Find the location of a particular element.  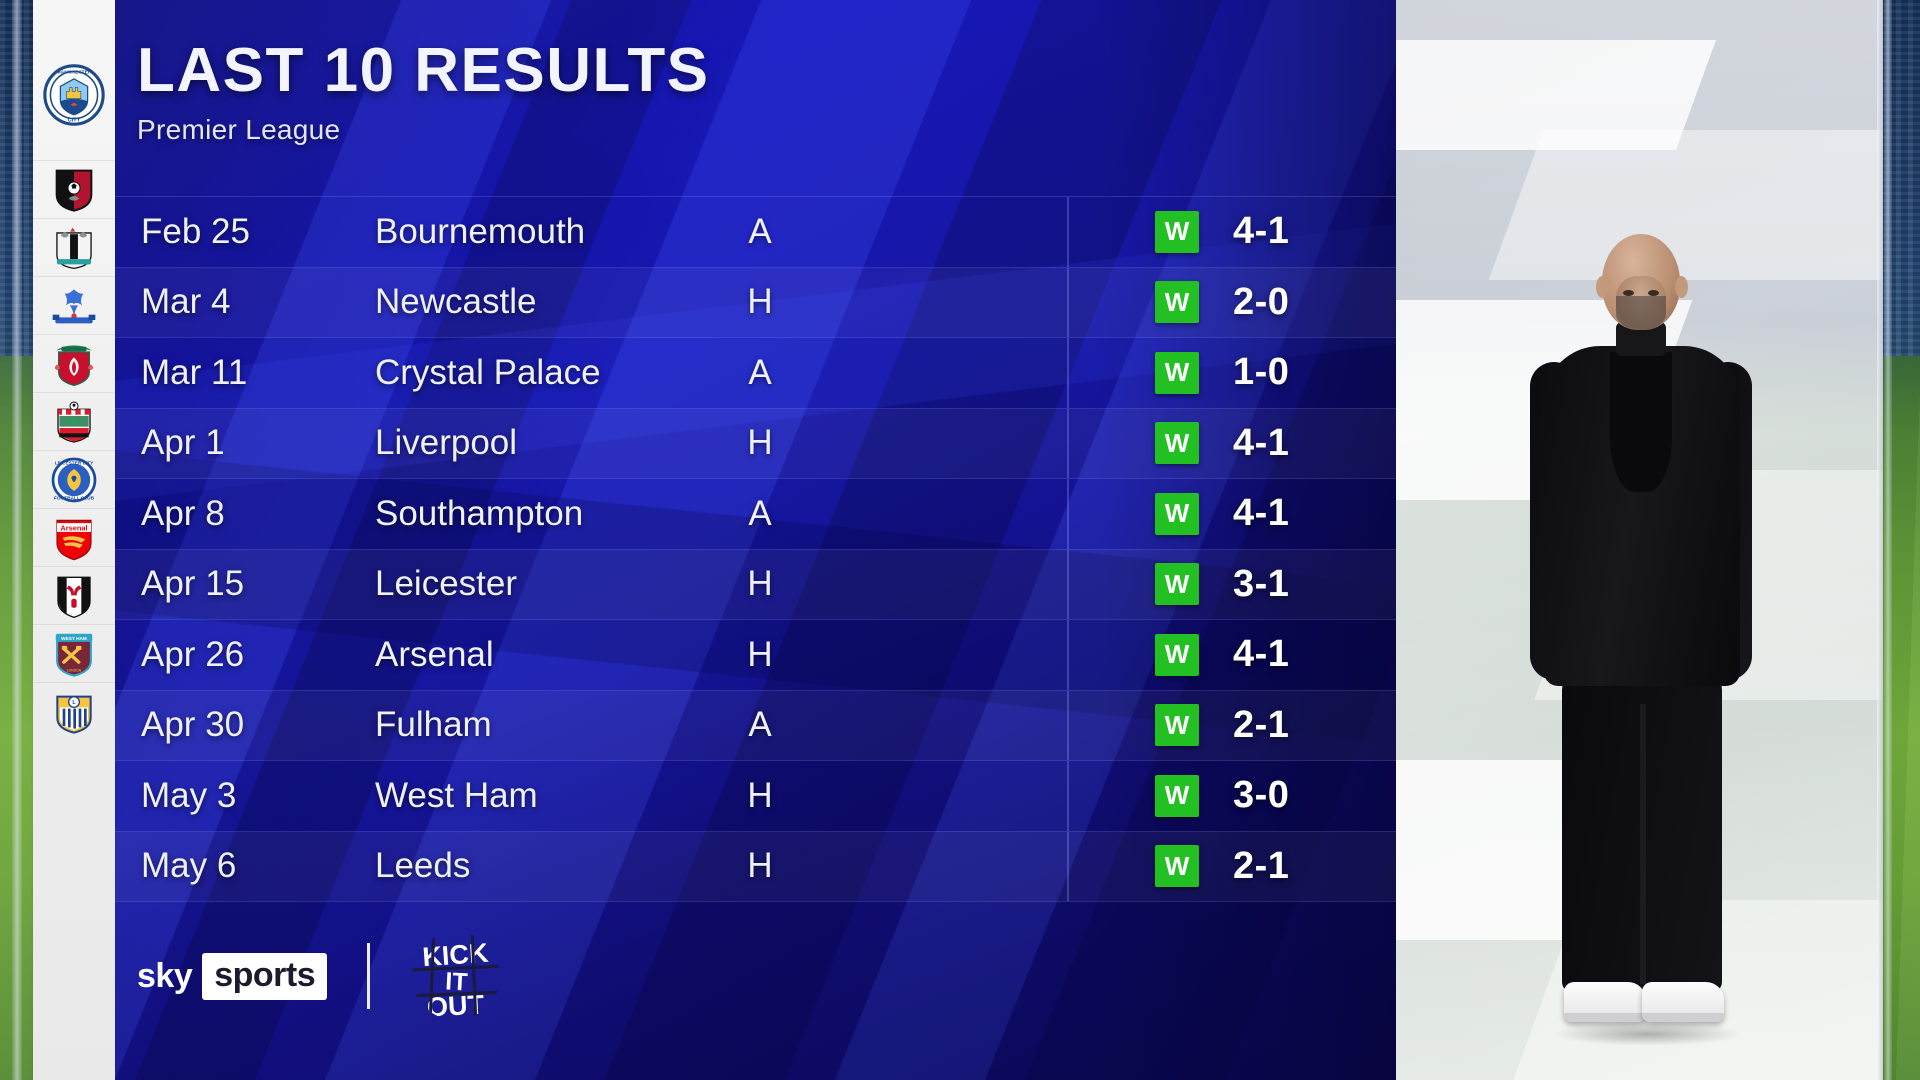

svg-text: LEICESTER CITY is located at coordinates (74, 463).